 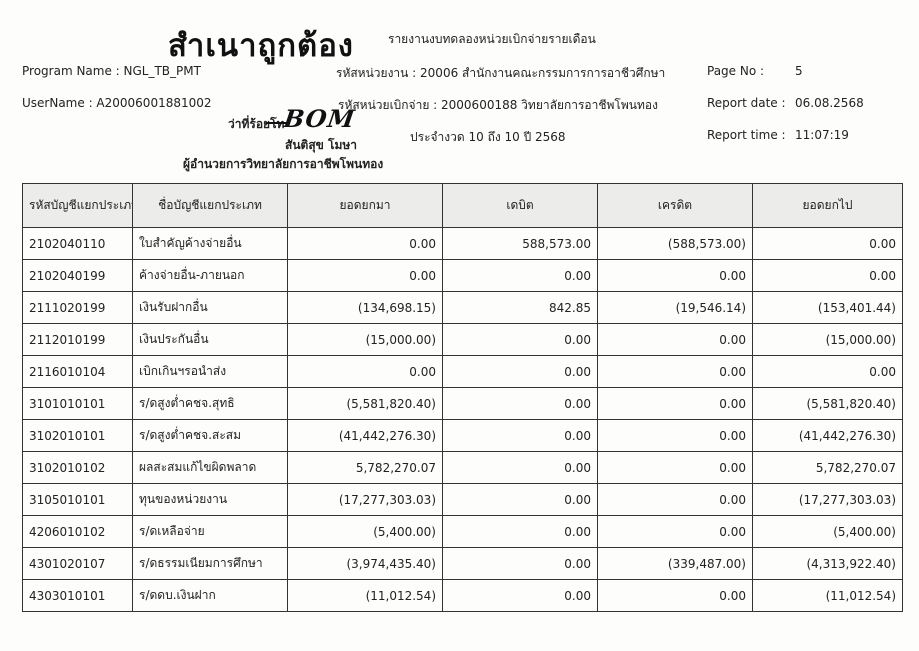 What do you see at coordinates (520, 243) in the screenshot?
I see `cell-debit: 588,573.00` at bounding box center [520, 243].